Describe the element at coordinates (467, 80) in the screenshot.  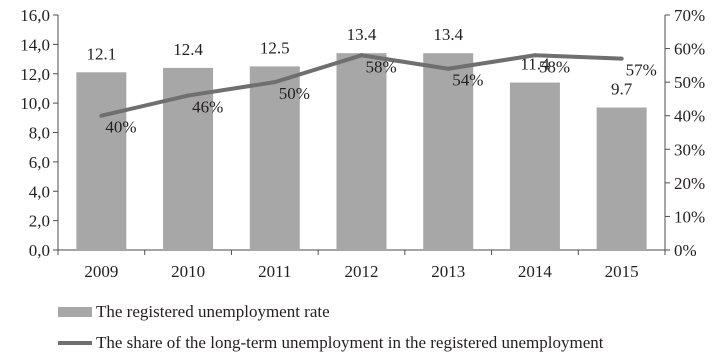
I see `line-data-label: 54%` at that location.